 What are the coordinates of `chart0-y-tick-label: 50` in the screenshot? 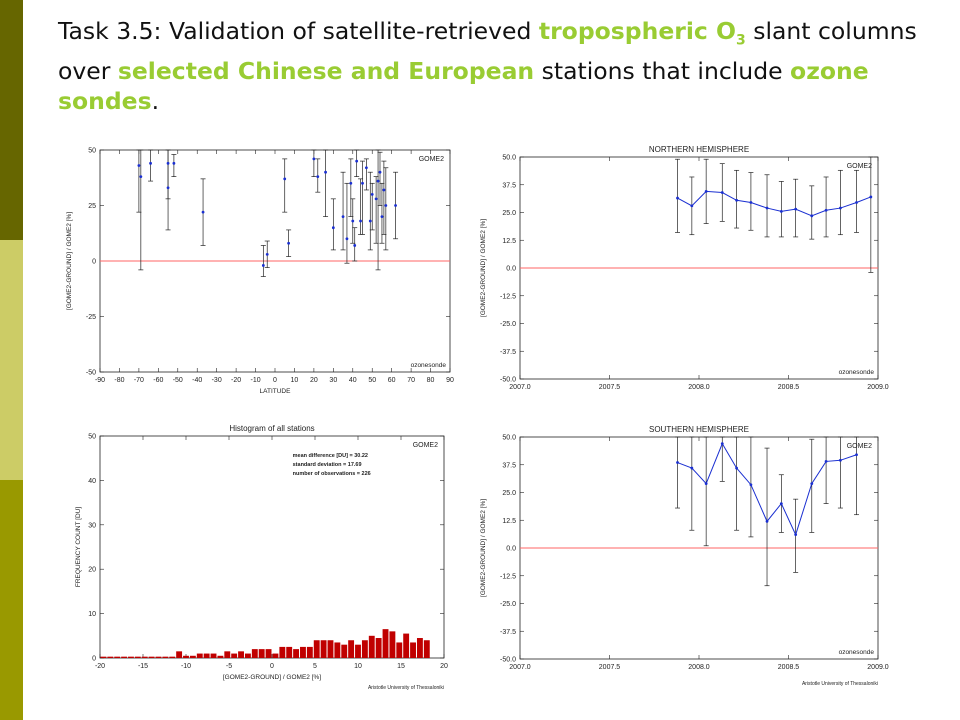 It's located at (92, 151).